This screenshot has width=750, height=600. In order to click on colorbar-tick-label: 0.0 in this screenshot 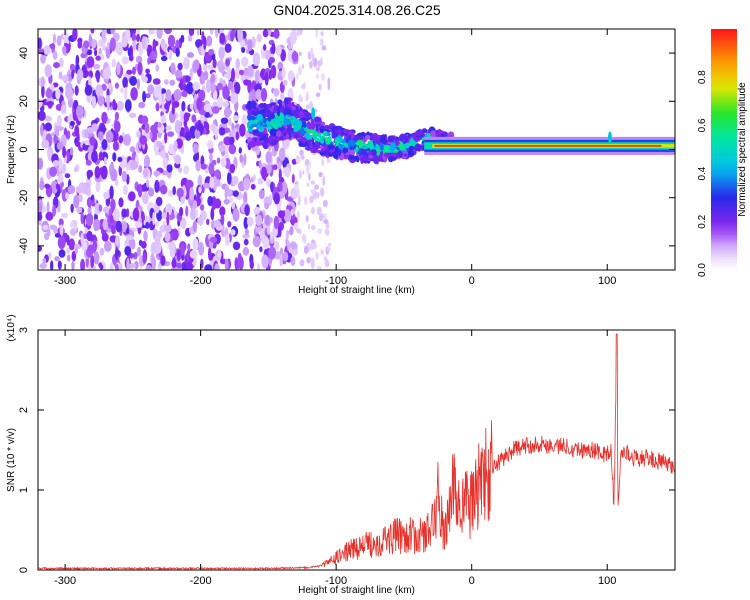, I will do `click(702, 270)`.